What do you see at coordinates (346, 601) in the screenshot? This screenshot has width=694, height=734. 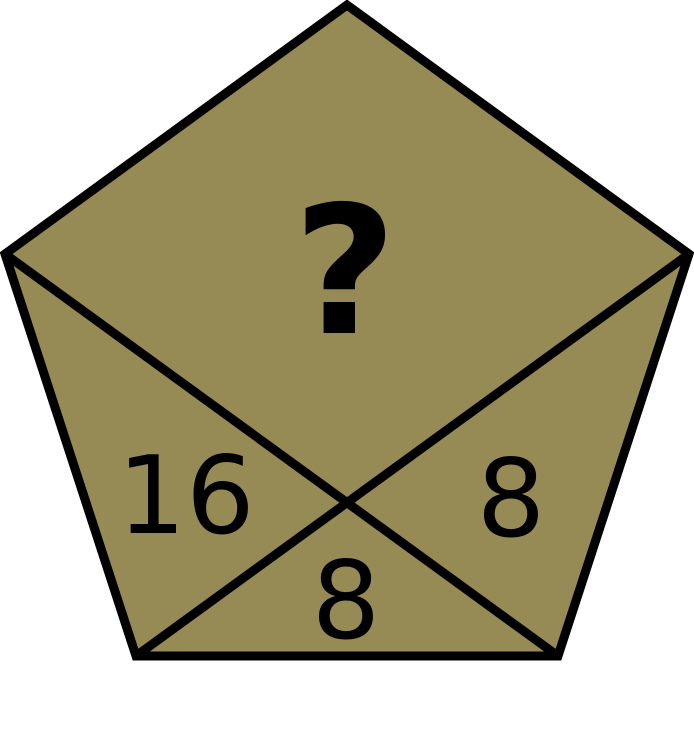 I see `bottom-region-label: 8` at bounding box center [346, 601].